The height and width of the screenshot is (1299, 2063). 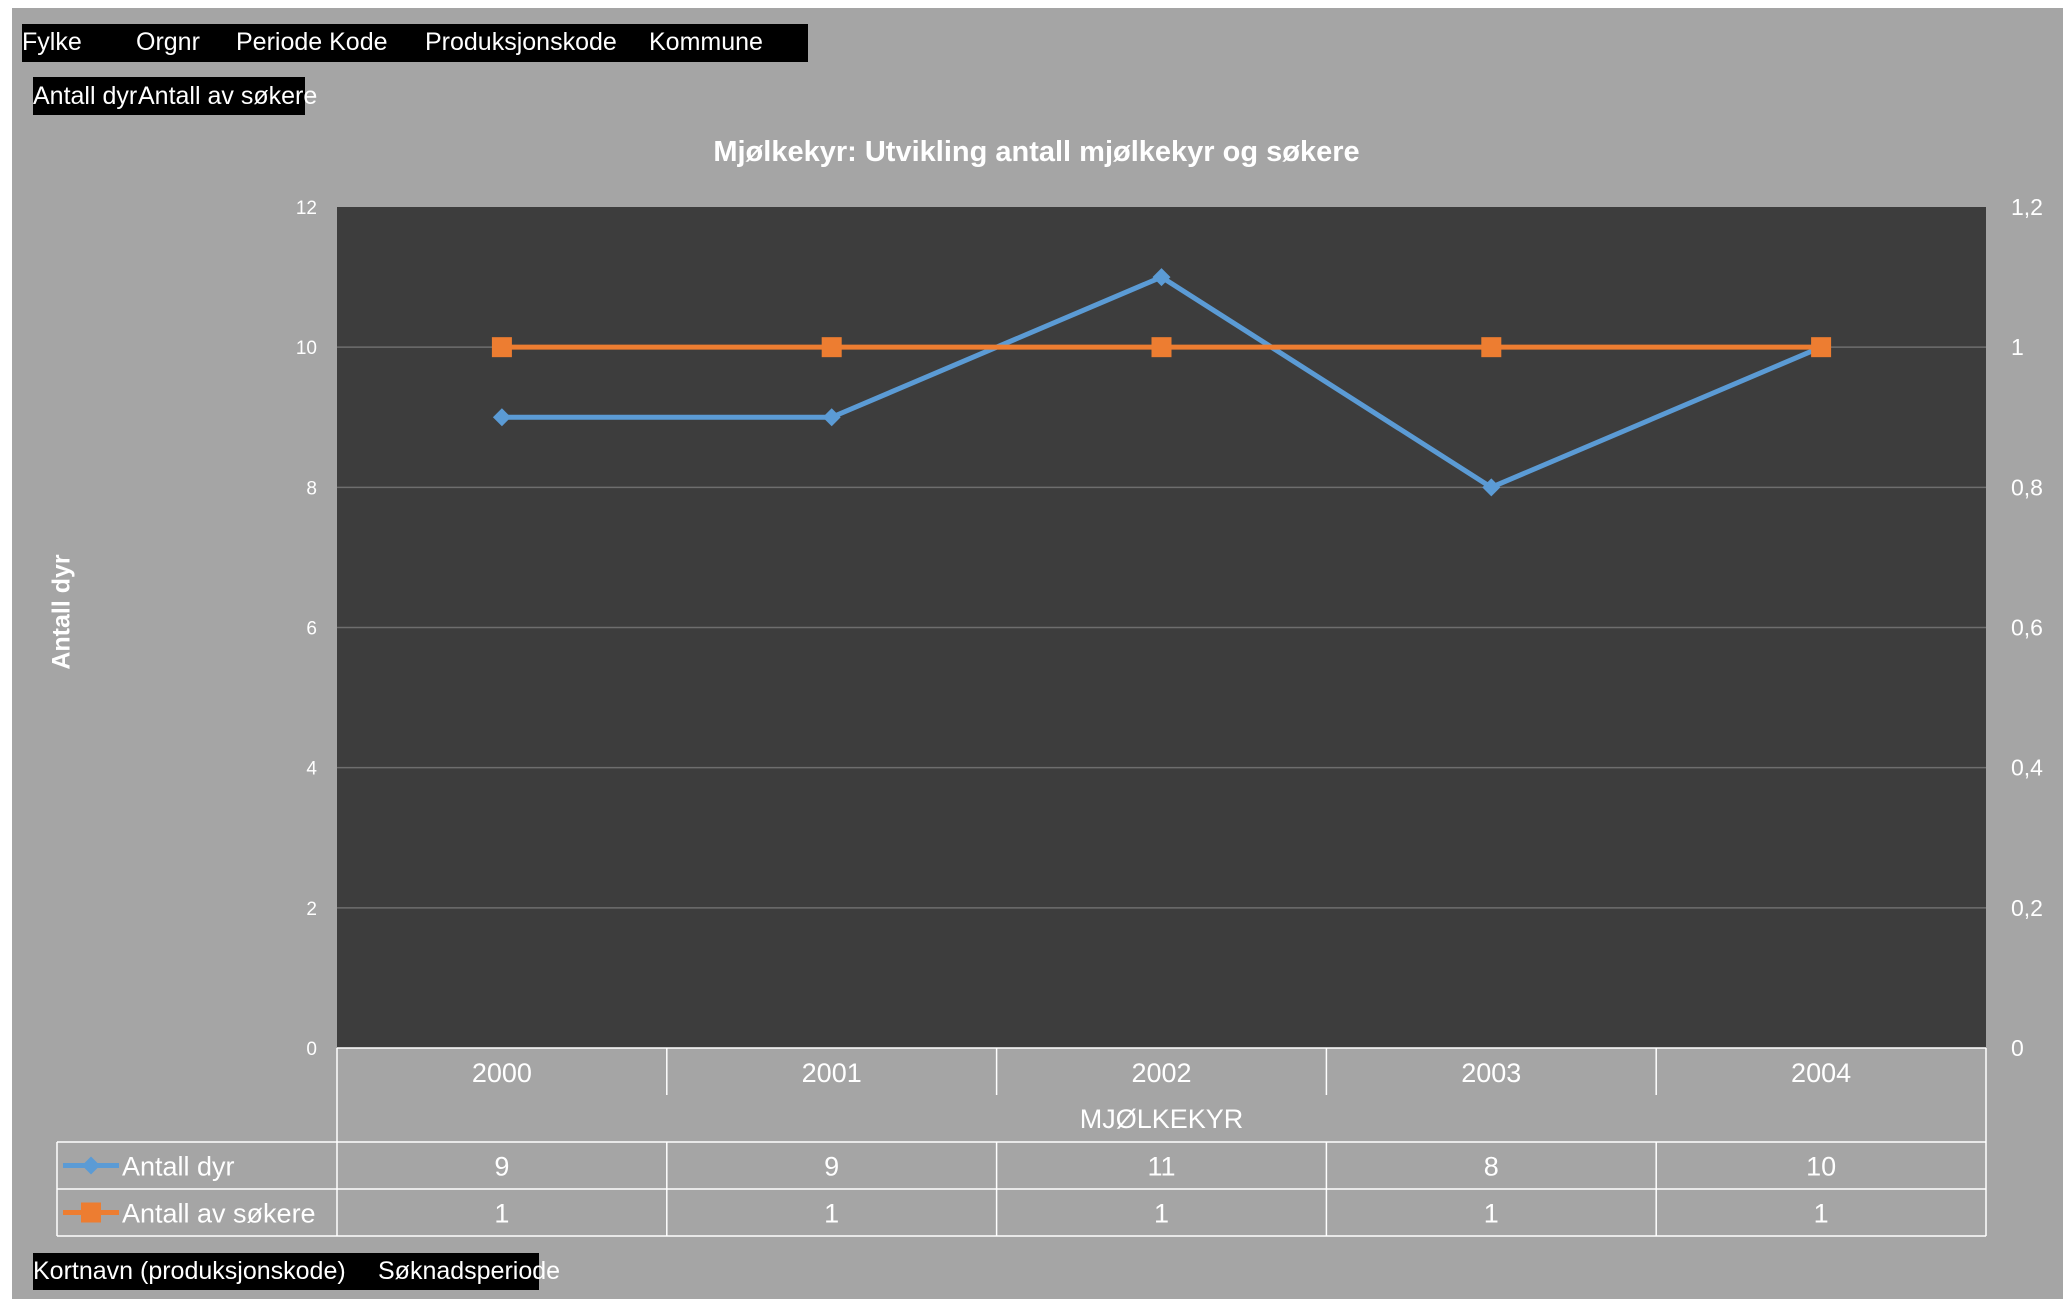 I want to click on legend-label: Antall dyr, so click(x=178, y=1167).